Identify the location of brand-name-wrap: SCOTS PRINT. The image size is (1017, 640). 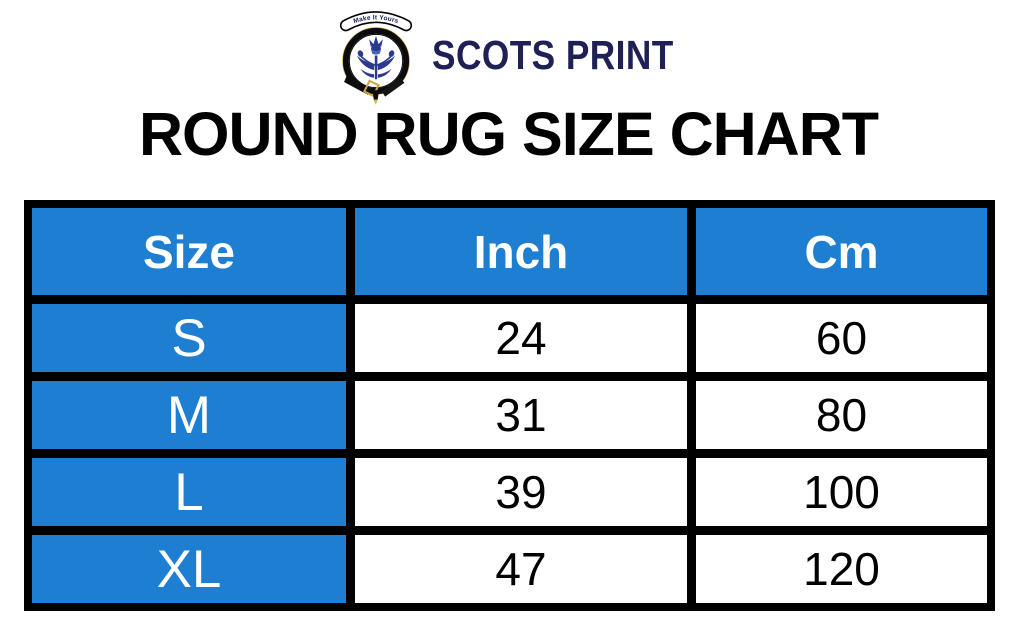
(558, 55).